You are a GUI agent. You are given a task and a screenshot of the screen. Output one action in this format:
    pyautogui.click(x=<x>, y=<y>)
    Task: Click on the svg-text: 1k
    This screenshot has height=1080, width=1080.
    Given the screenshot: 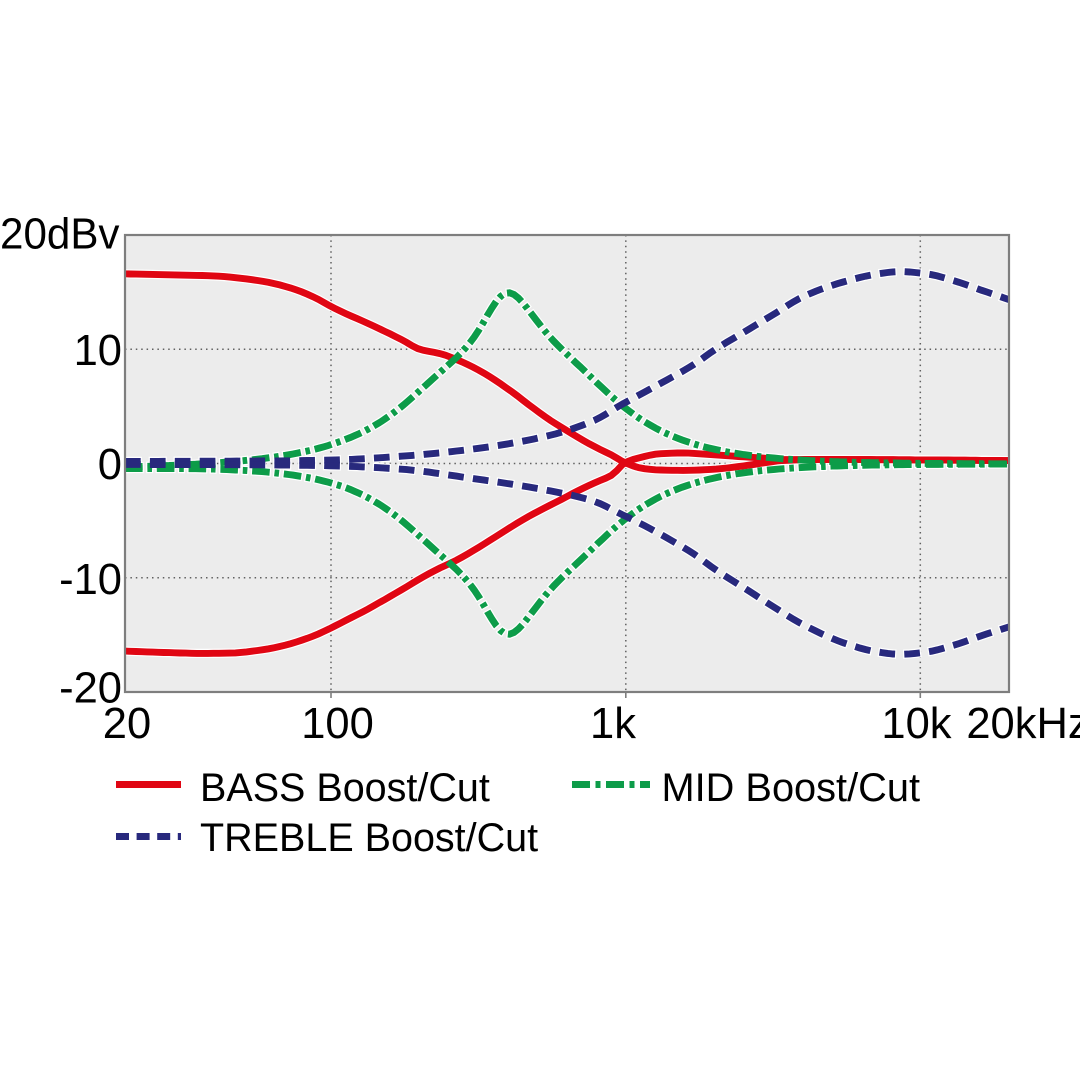 What is the action you would take?
    pyautogui.click(x=613, y=724)
    